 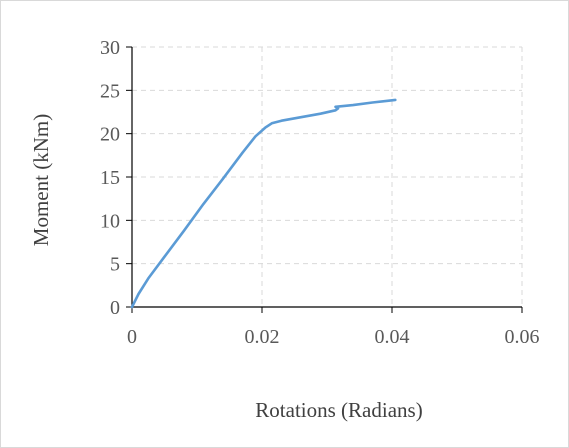 What do you see at coordinates (333, 337) in the screenshot?
I see `x-tick-labels: 0 0.02 0.04 0.06` at bounding box center [333, 337].